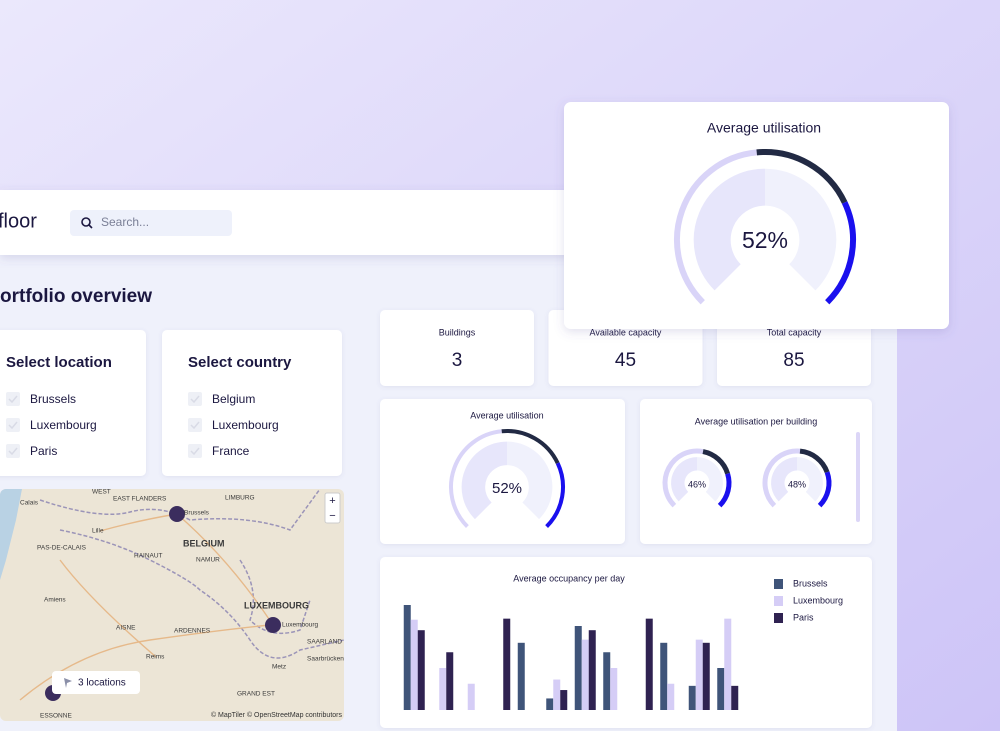 The height and width of the screenshot is (731, 1000). What do you see at coordinates (277, 715) in the screenshot?
I see `map-attribution: © MapTiler © OpenStreetMap contributors` at bounding box center [277, 715].